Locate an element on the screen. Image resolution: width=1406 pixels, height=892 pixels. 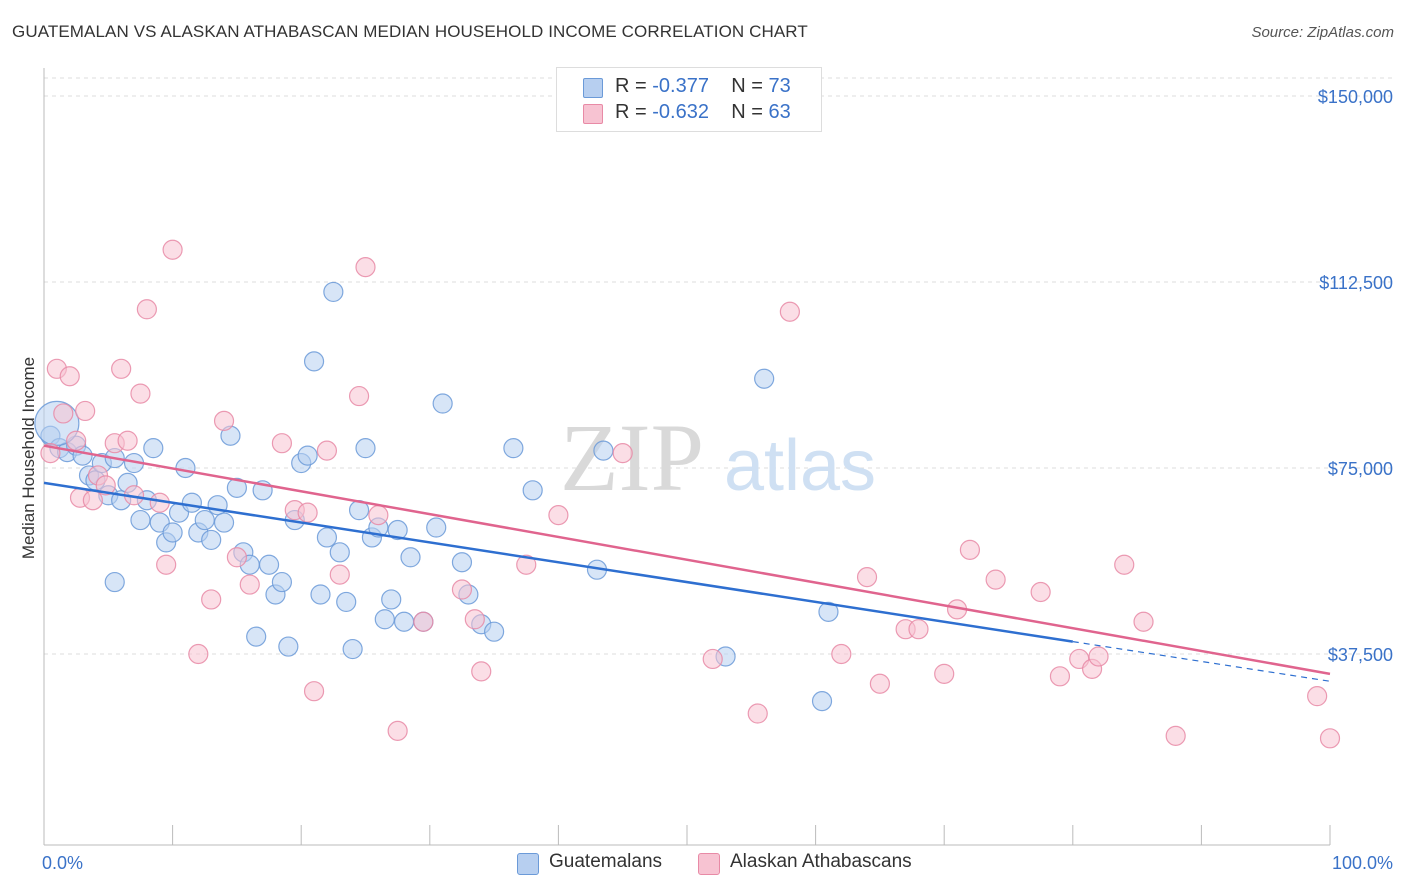
y-axis-label: Median Household Income is located at coordinates (28, 458).